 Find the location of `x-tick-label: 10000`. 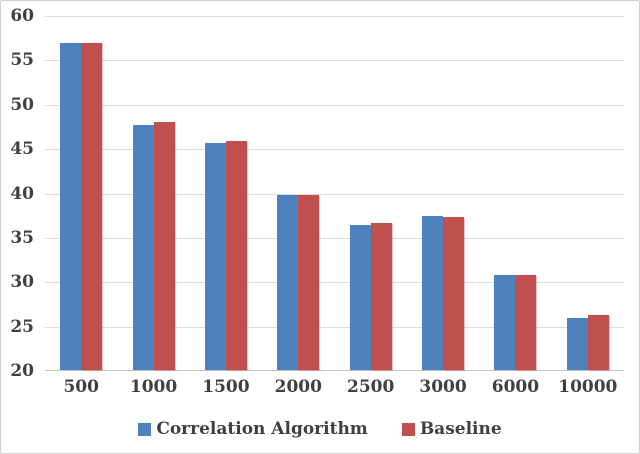

x-tick-label: 10000 is located at coordinates (588, 387).